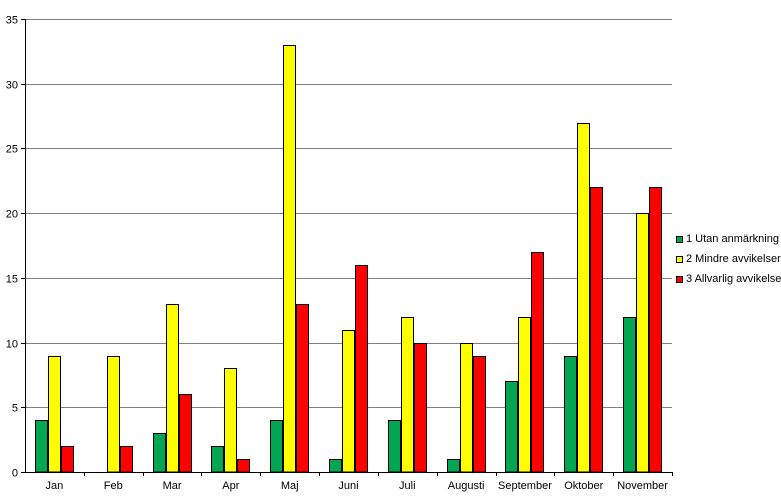 The height and width of the screenshot is (500, 781). Describe the element at coordinates (172, 388) in the screenshot. I see `bar-2-mar` at that location.